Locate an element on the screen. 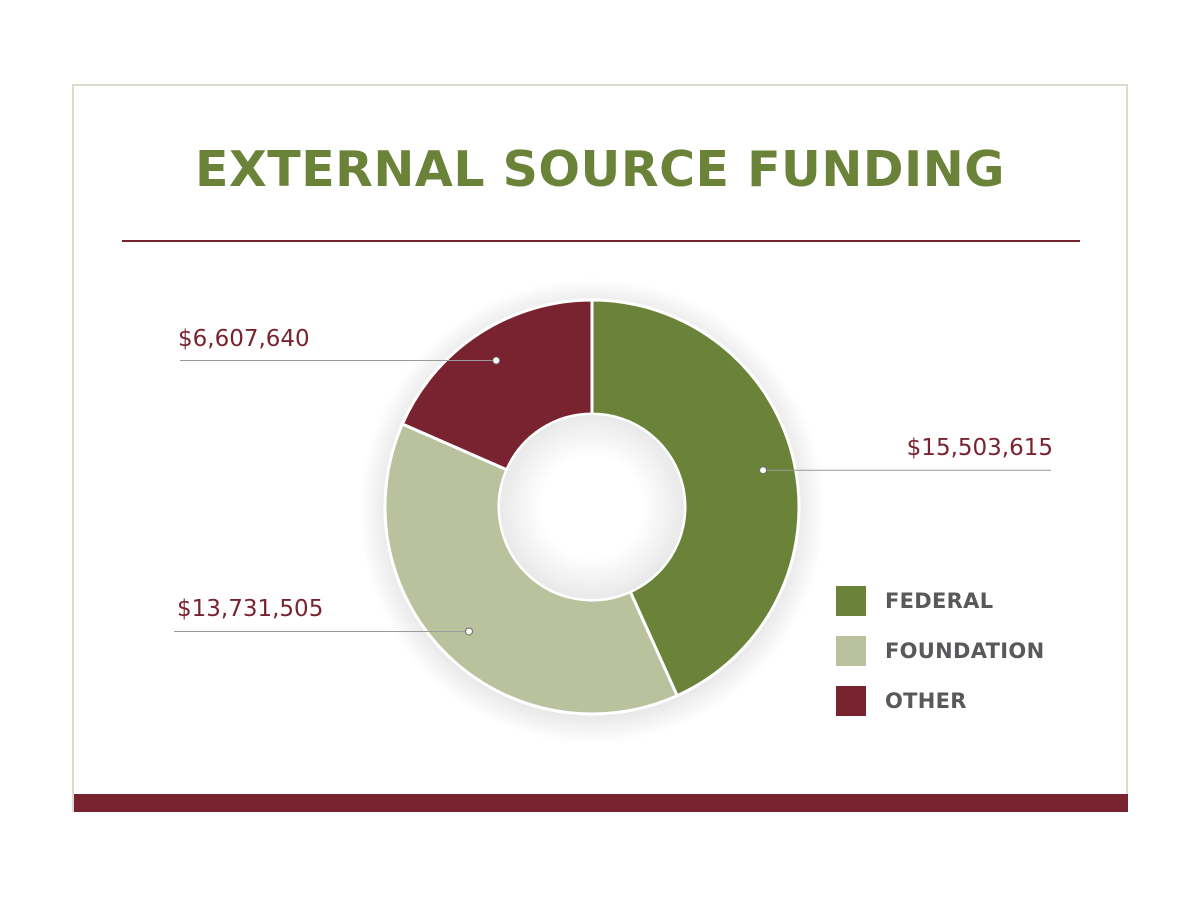 Image resolution: width=1200 pixels, height=900 pixels. legend-swatch-other is located at coordinates (851, 701).